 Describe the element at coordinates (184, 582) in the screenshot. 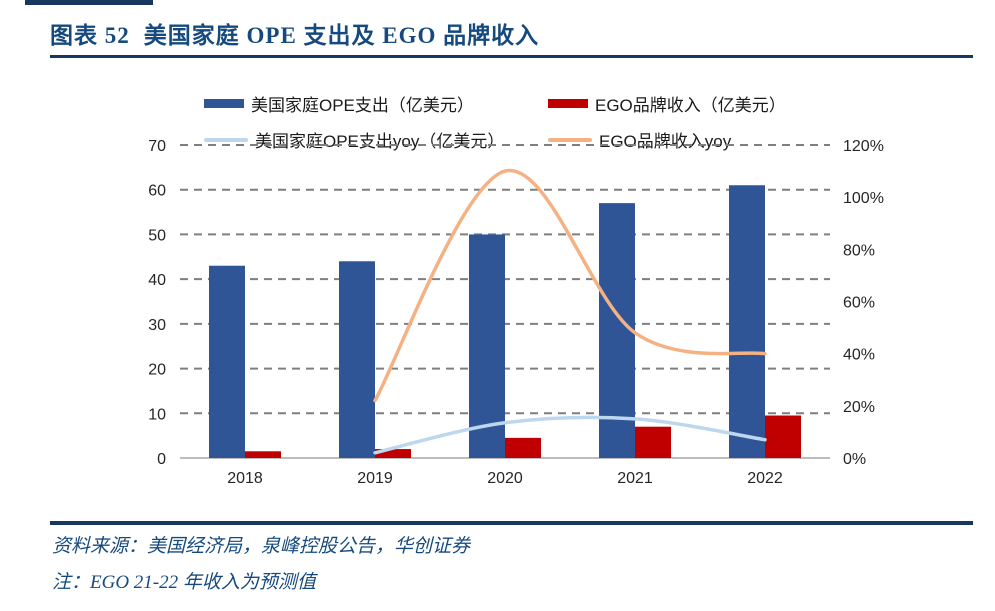

I see `forecast-note: 注：EGO 21-22 年收入为预测值` at that location.